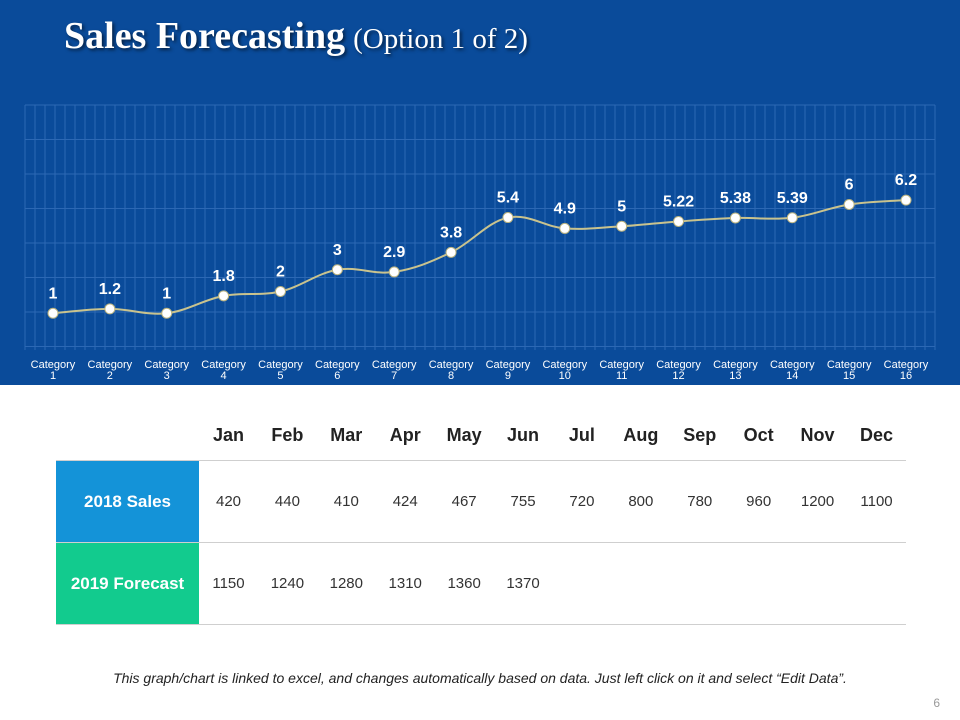 The image size is (960, 720). What do you see at coordinates (228, 501) in the screenshot?
I see `table-cell: 420` at bounding box center [228, 501].